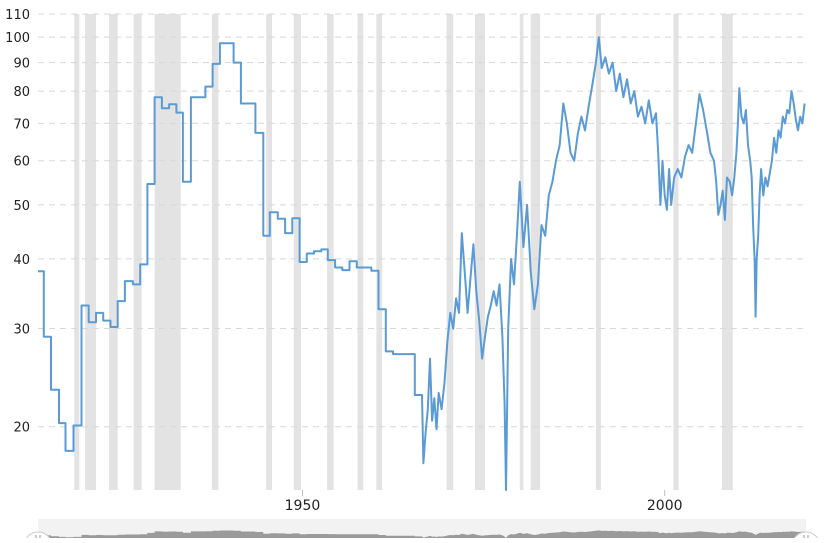 The width and height of the screenshot is (835, 543). What do you see at coordinates (21, 428) in the screenshot?
I see `y-tick-label: 20` at bounding box center [21, 428].